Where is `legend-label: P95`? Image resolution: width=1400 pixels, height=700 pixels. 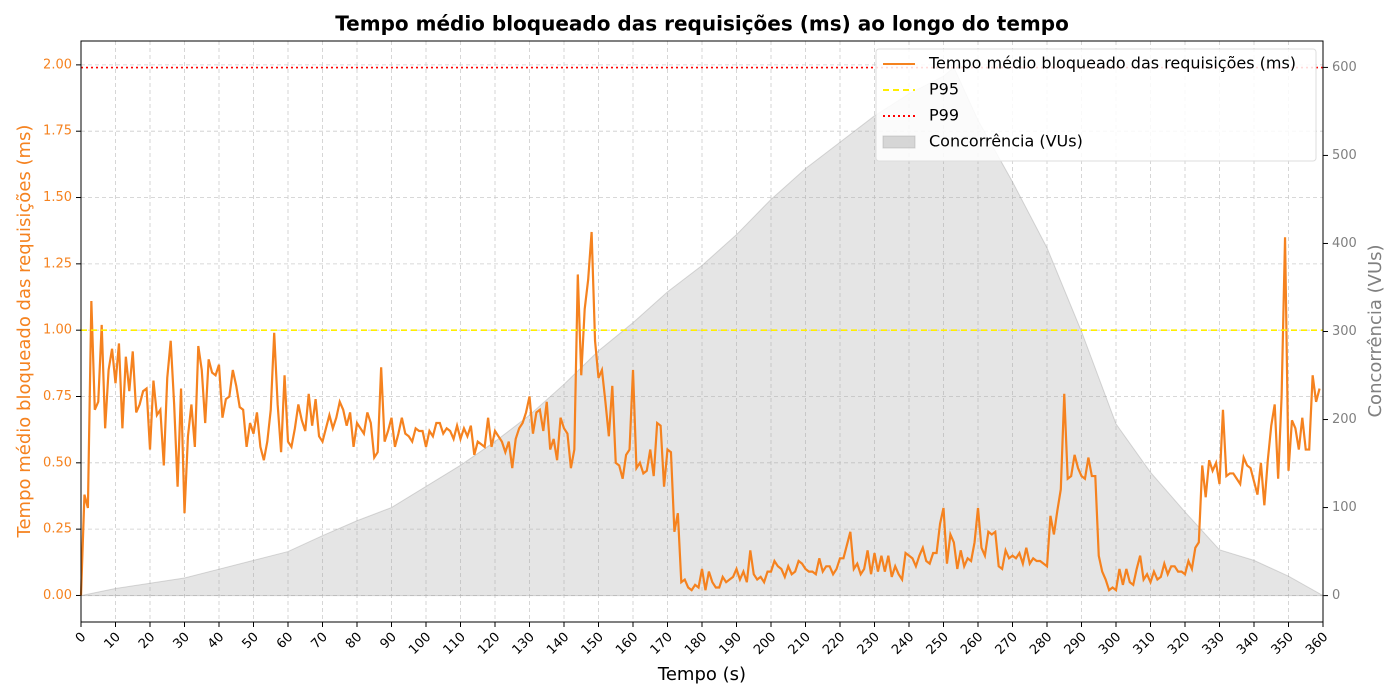
legend-label: P95 is located at coordinates (944, 89).